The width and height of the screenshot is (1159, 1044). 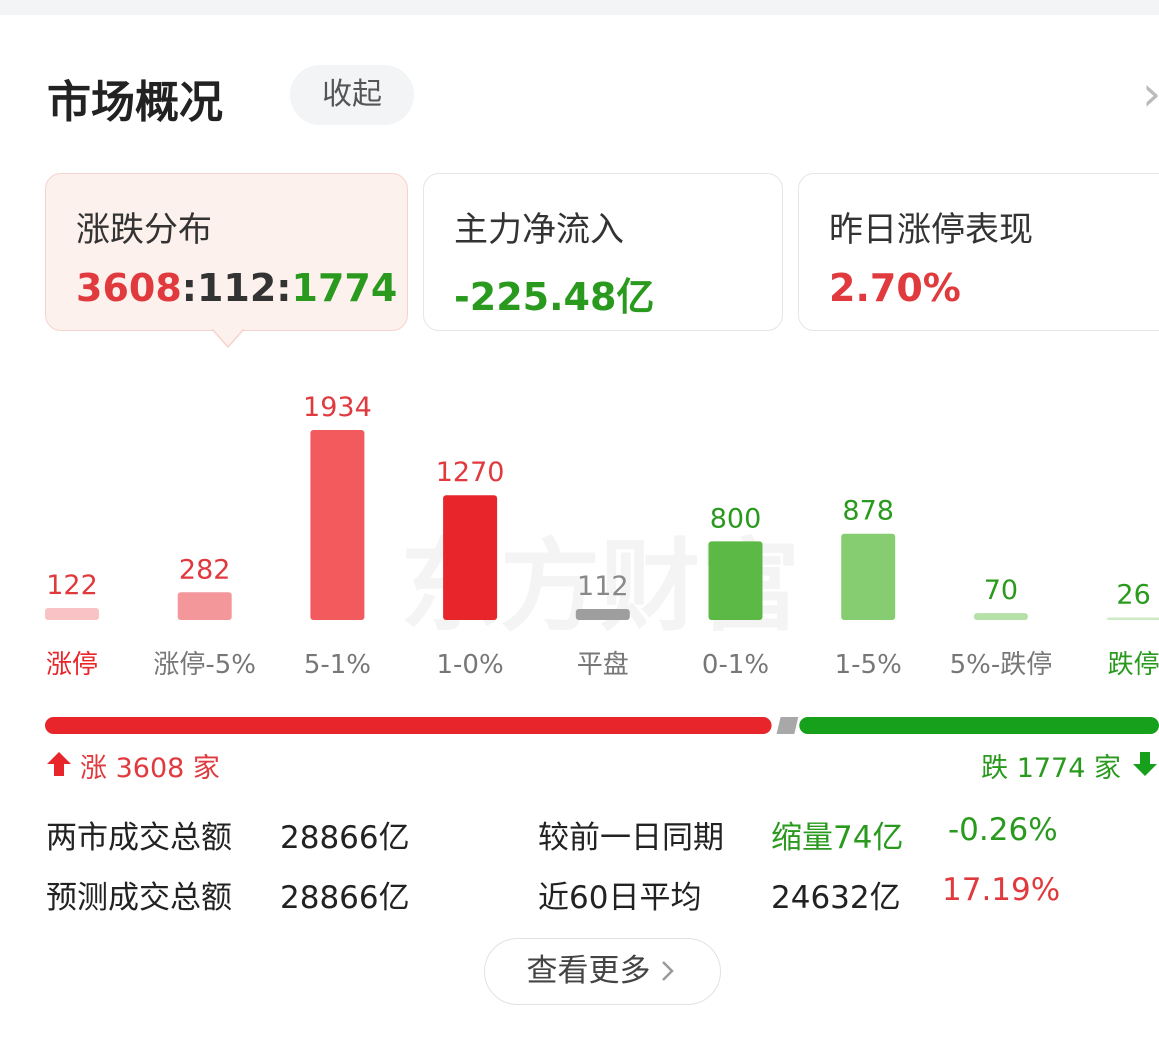 I want to click on down-segment, so click(x=979, y=725).